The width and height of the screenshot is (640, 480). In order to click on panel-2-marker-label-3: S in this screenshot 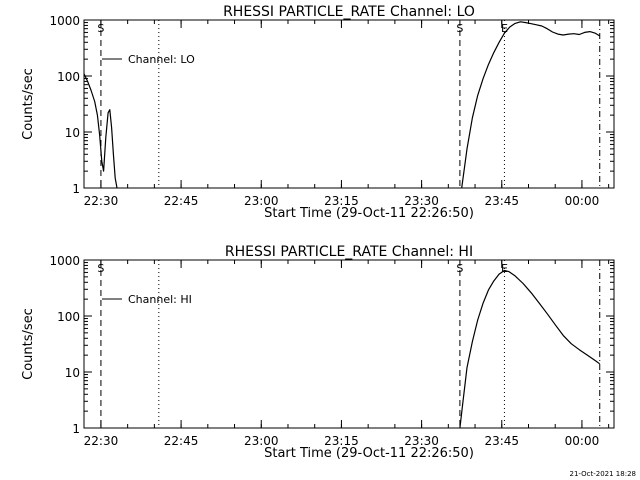, I will do `click(459, 268)`.